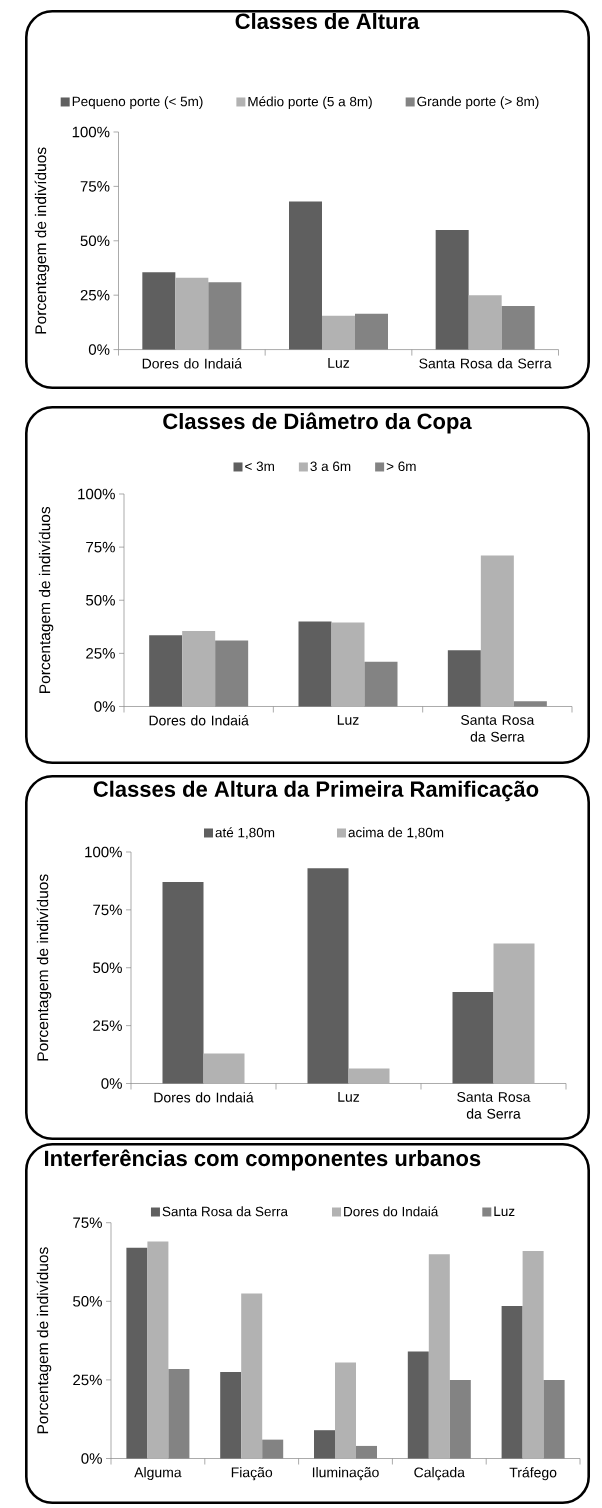 The width and height of the screenshot is (602, 1508). I want to click on legend-label: < 3m, so click(259, 466).